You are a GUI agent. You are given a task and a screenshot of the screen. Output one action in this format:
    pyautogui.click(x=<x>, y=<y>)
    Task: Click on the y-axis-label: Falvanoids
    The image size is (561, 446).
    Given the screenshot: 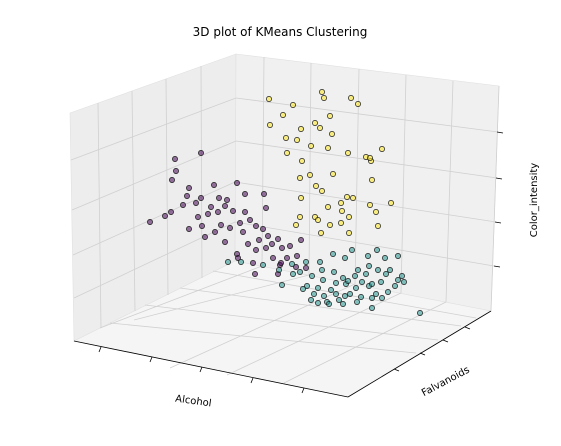 What is the action you would take?
    pyautogui.click(x=446, y=382)
    